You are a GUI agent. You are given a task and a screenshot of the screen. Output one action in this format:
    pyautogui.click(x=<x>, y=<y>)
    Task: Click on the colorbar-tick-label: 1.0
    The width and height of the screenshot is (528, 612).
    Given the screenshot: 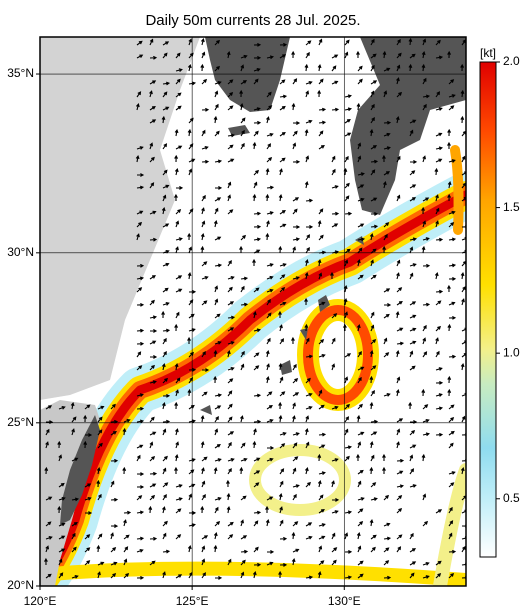 What is the action you would take?
    pyautogui.click(x=511, y=352)
    